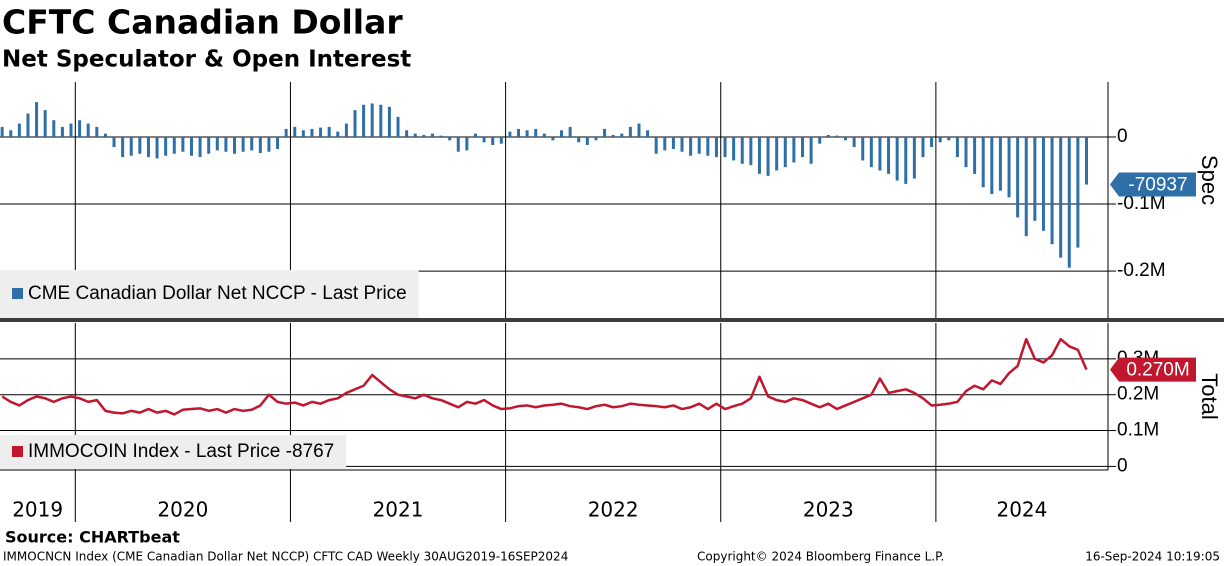  I want to click on legend-swatch, so click(17, 293).